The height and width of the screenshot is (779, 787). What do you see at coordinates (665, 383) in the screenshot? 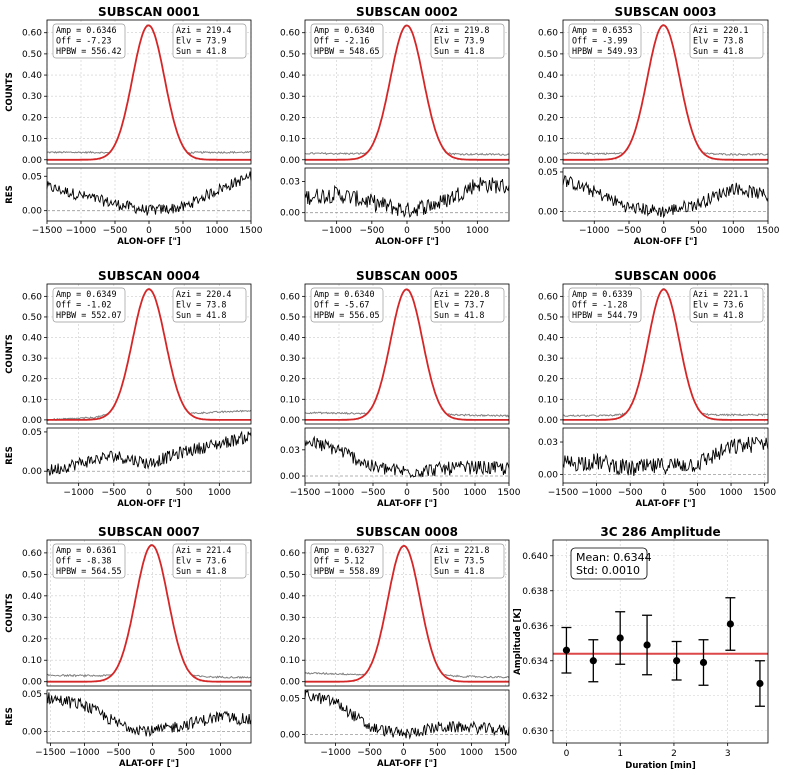
I see `grid-lines` at bounding box center [665, 383].